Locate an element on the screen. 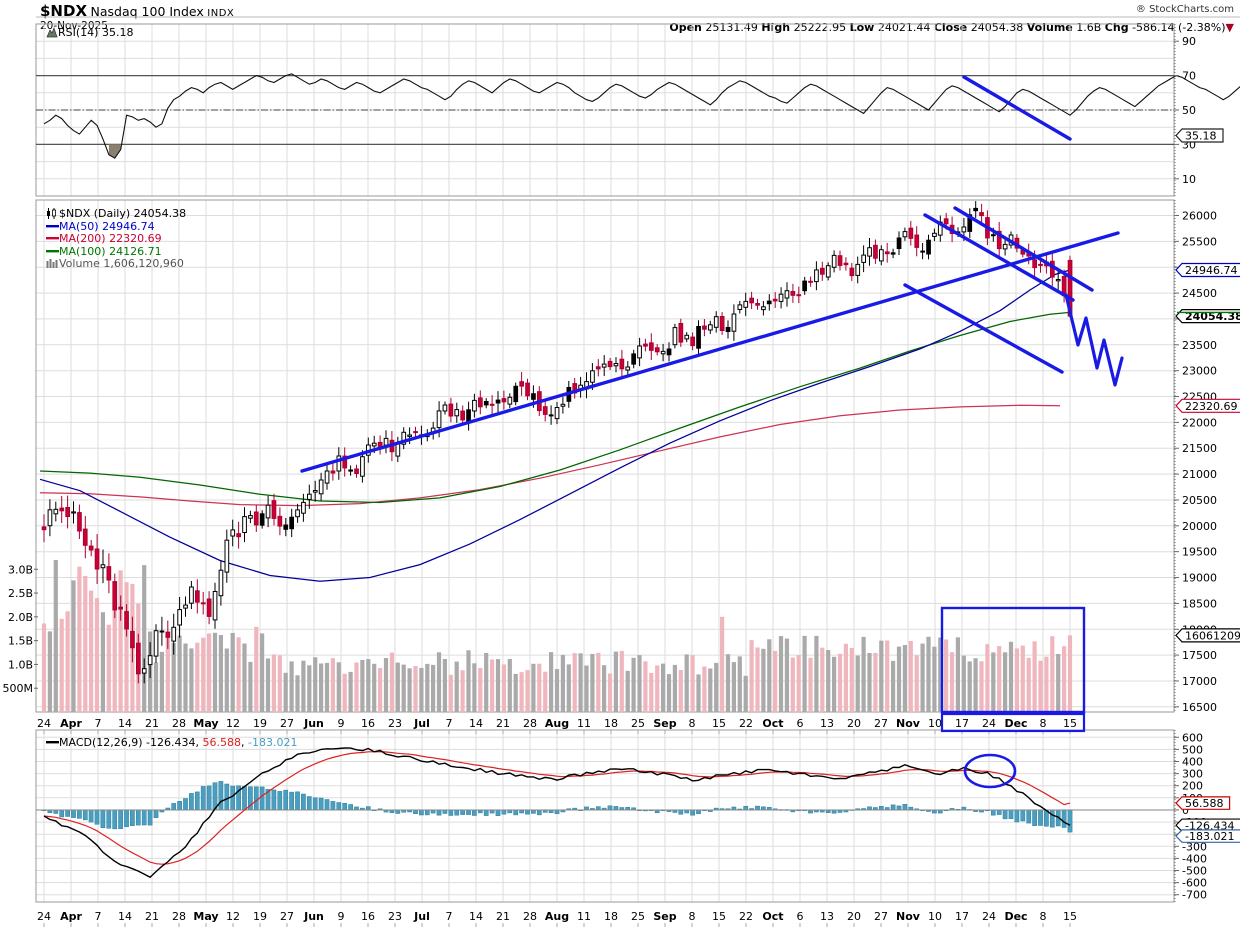  macd-histogram-tag: -183.021 is located at coordinates (1207, 836).